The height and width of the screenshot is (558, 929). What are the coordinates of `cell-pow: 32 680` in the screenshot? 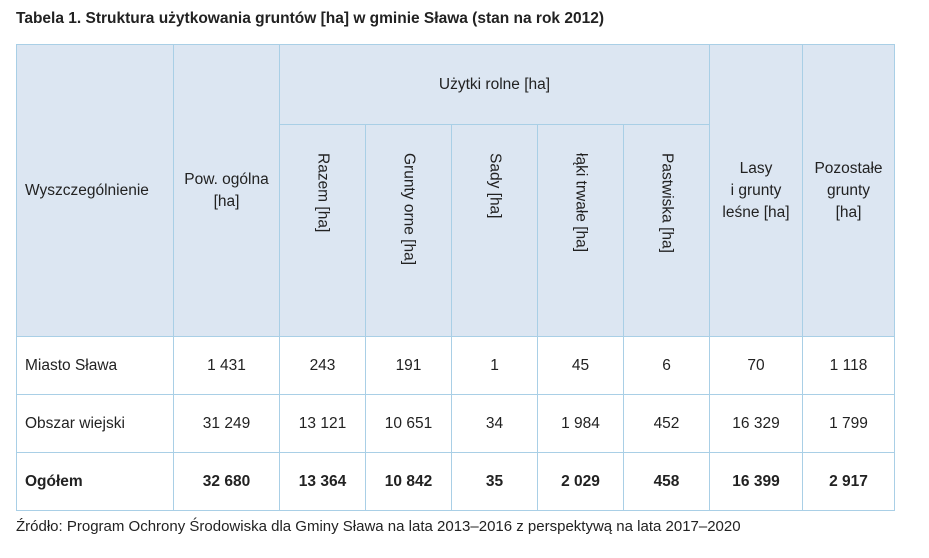 It's located at (226, 481).